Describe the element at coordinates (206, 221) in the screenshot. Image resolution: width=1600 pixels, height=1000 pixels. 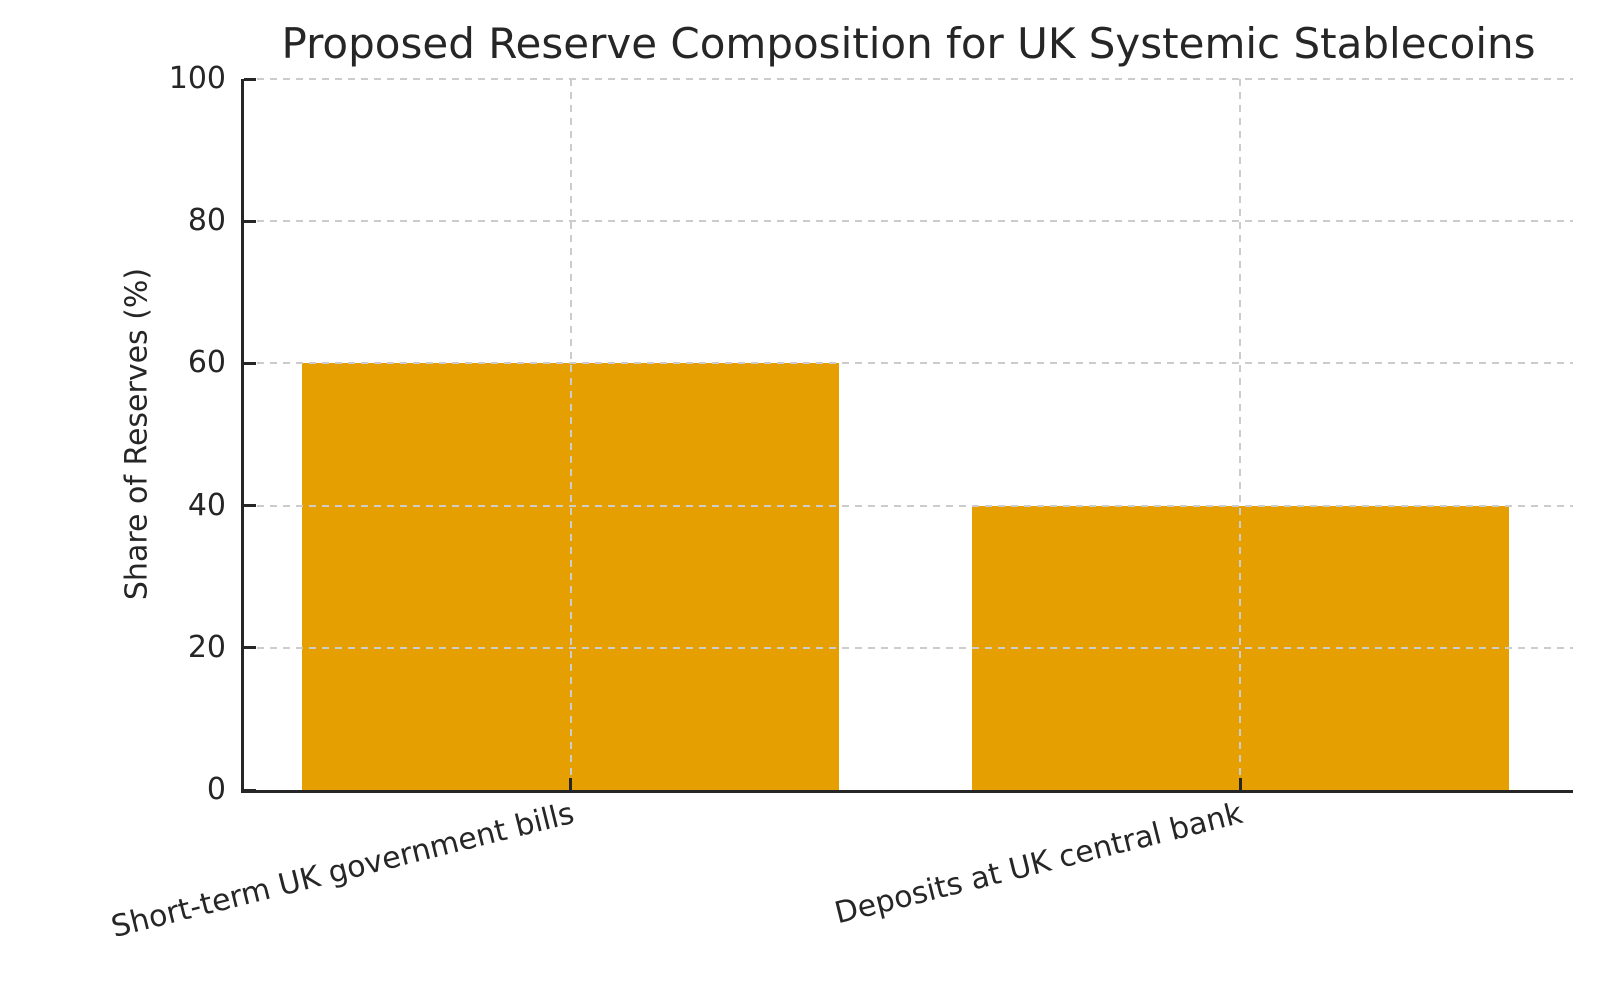
I see `y-tick-label: 80` at that location.